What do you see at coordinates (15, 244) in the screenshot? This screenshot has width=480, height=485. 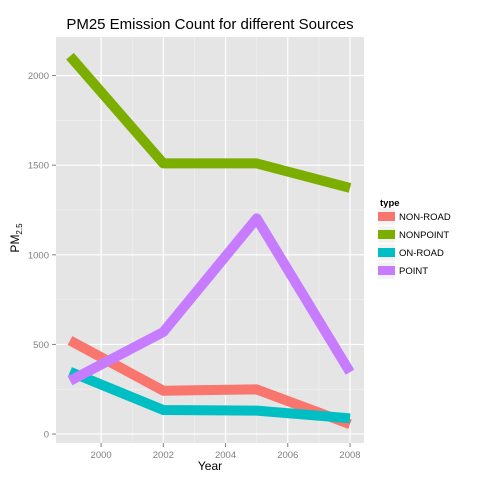 I see `y-axis-label-main: PM` at bounding box center [15, 244].